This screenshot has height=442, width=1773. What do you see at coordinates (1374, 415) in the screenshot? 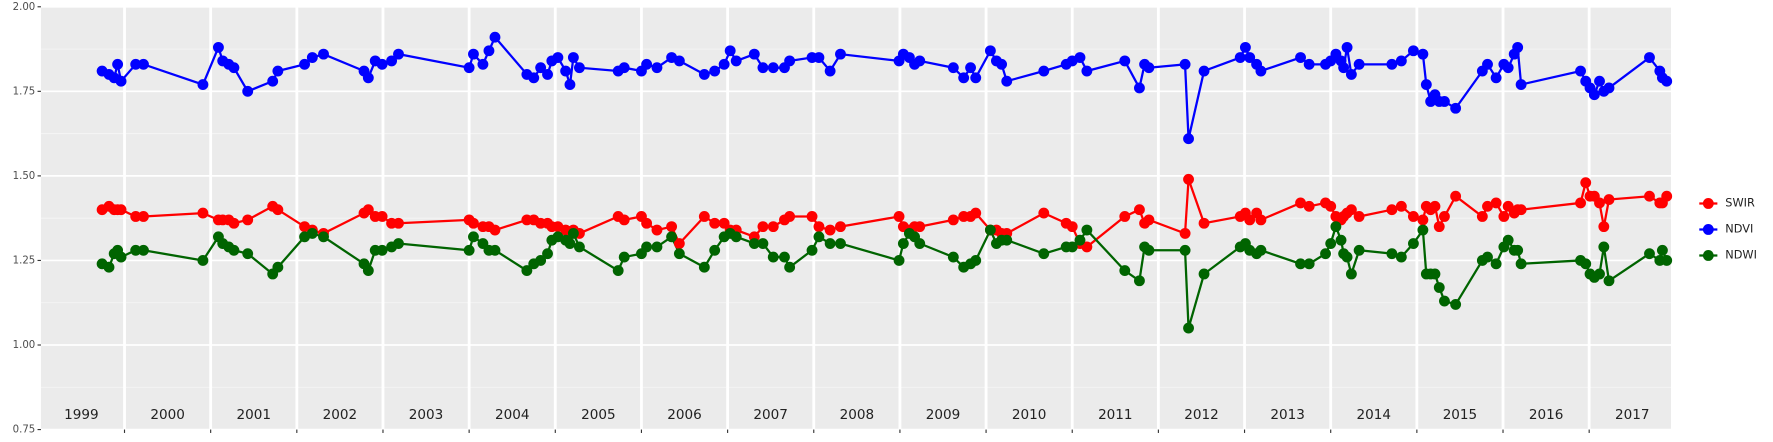
I see `x-tick-label: 2014` at bounding box center [1374, 415].